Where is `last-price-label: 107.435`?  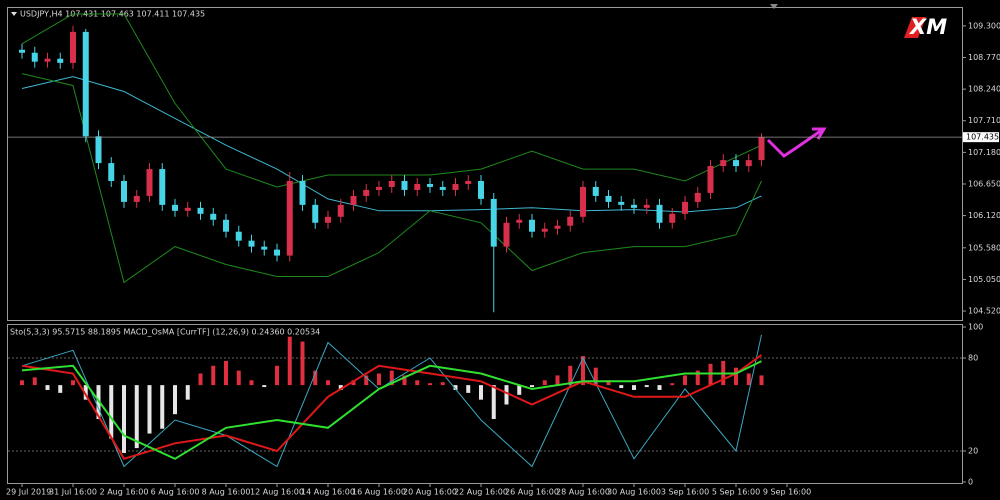
last-price-label: 107.435 is located at coordinates (982, 137).